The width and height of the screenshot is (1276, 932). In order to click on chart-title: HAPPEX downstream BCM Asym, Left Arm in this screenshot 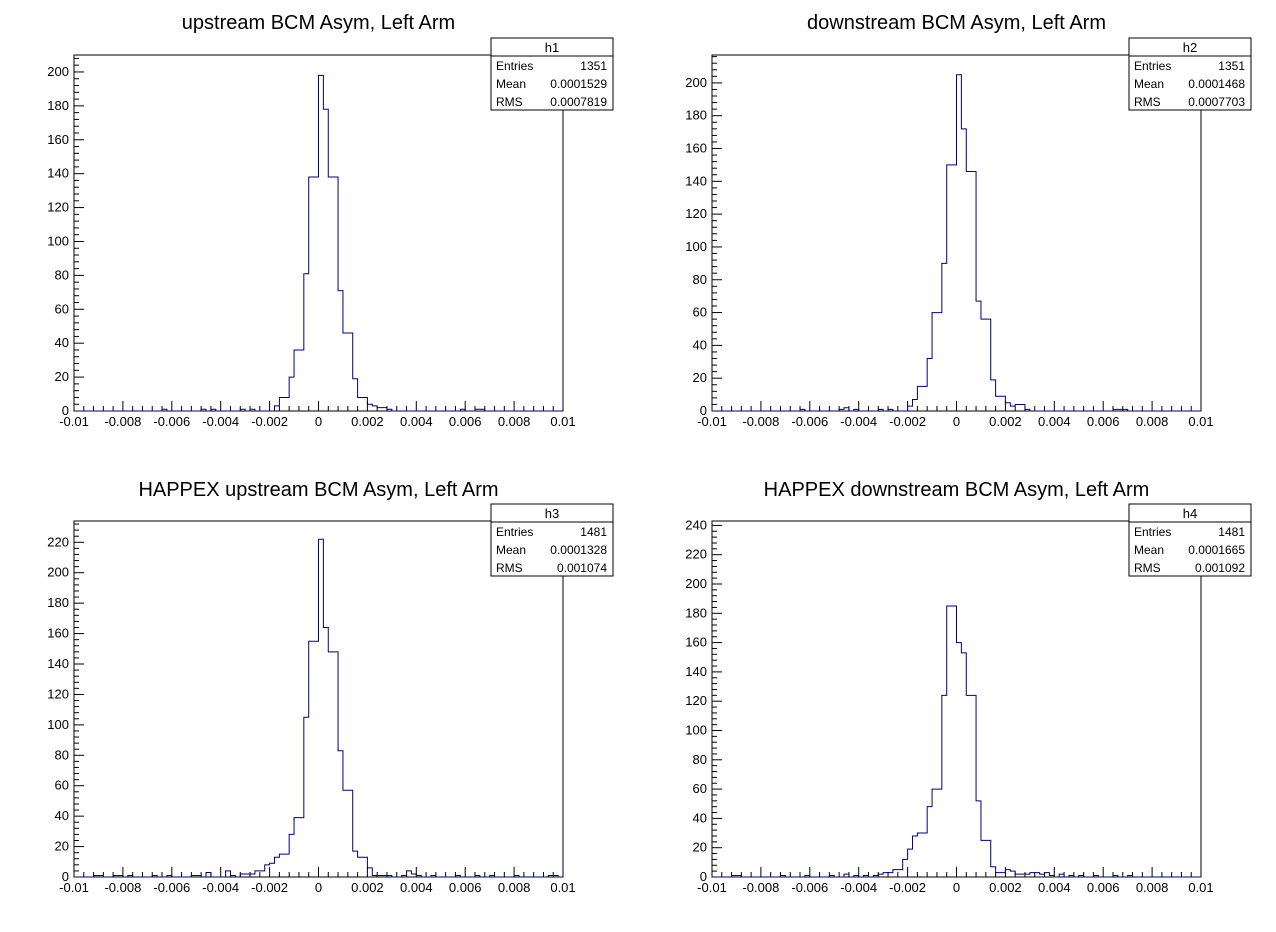, I will do `click(957, 490)`.